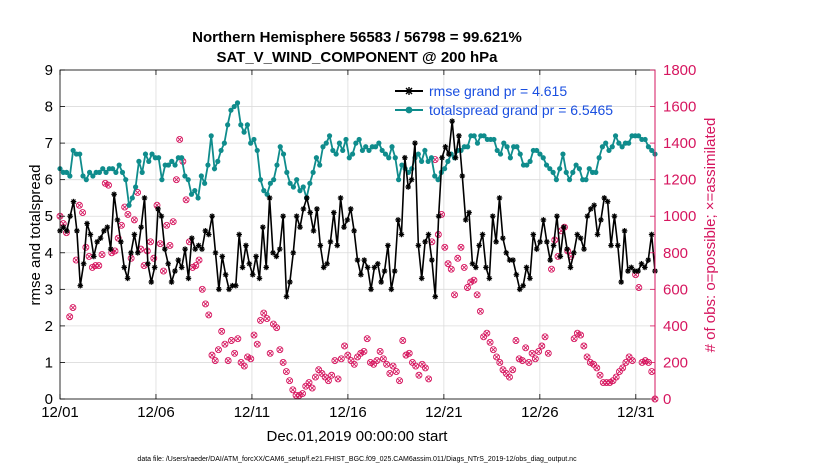 The height and width of the screenshot is (470, 830). I want to click on y-right-tick-label-1: 200, so click(675, 362).